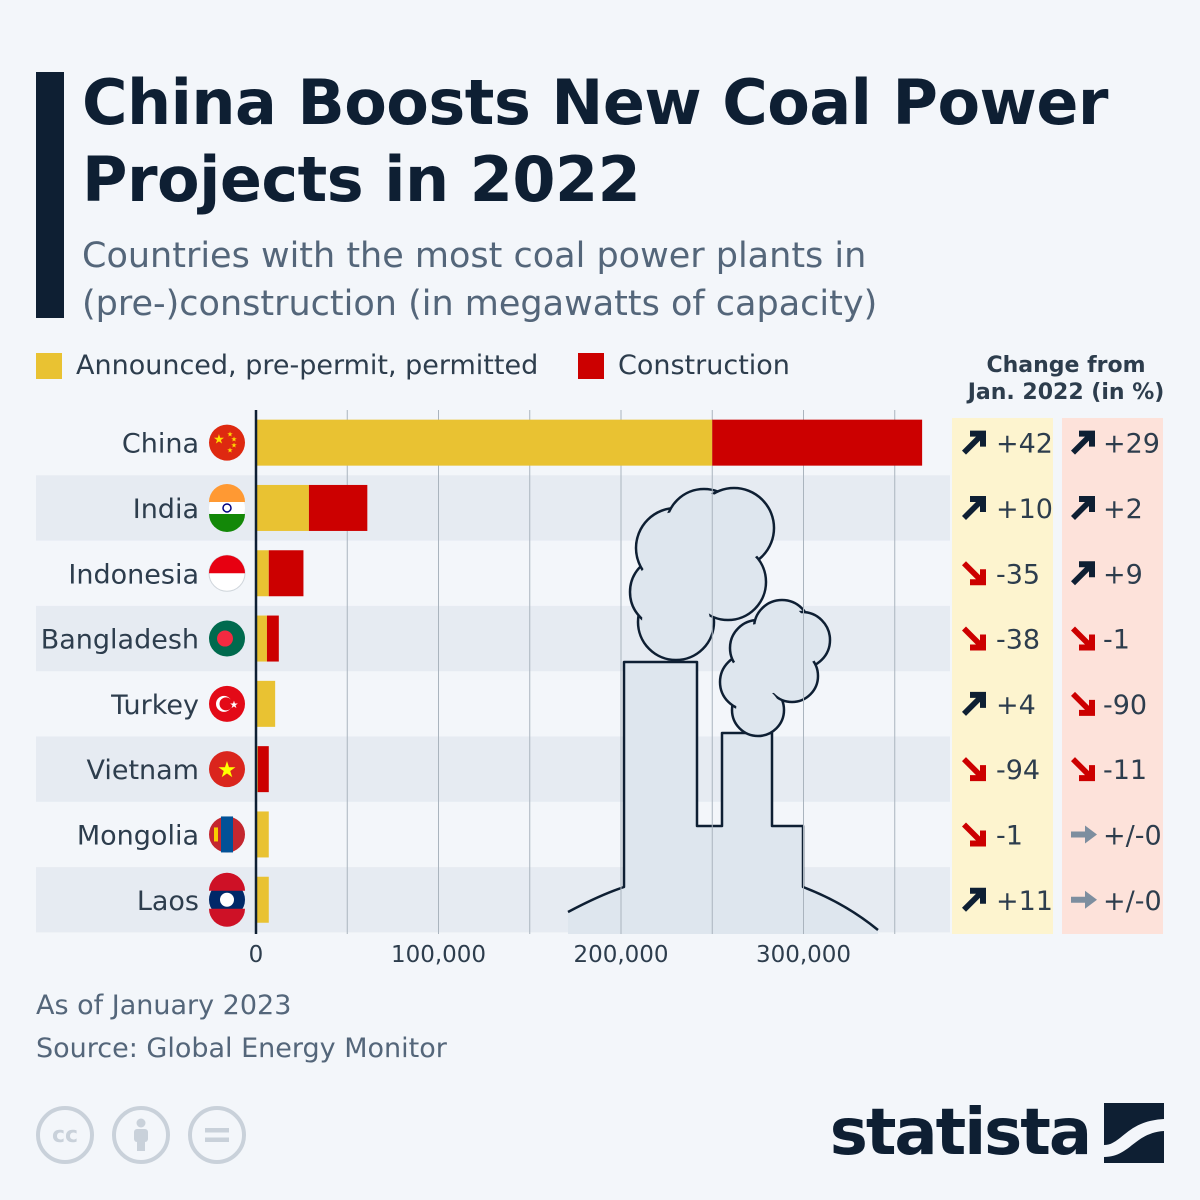 This screenshot has width=1200, height=1200. What do you see at coordinates (241, 1048) in the screenshot?
I see `footer-source: Source: Global Energy Monitor` at bounding box center [241, 1048].